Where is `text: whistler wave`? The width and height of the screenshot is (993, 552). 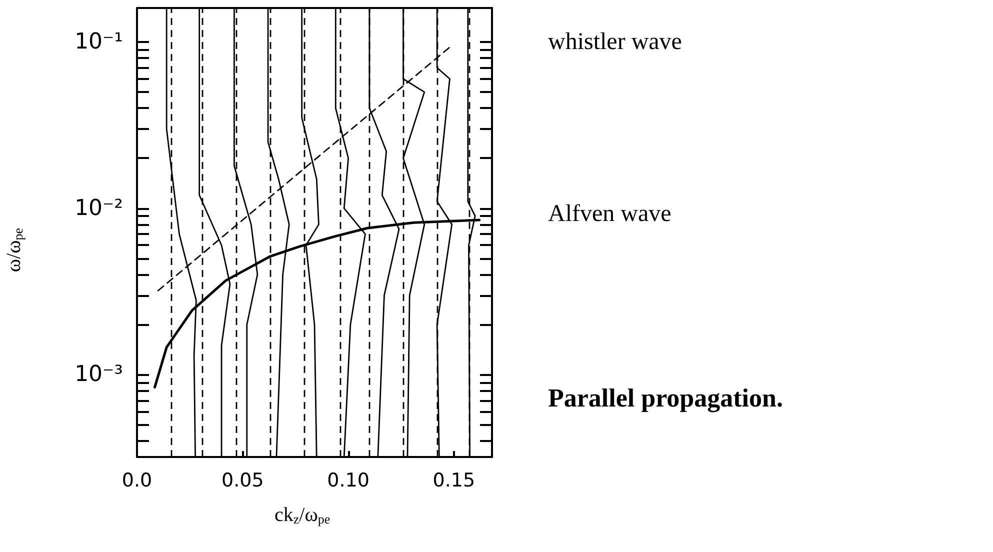 text: whistler wave is located at coordinates (615, 42).